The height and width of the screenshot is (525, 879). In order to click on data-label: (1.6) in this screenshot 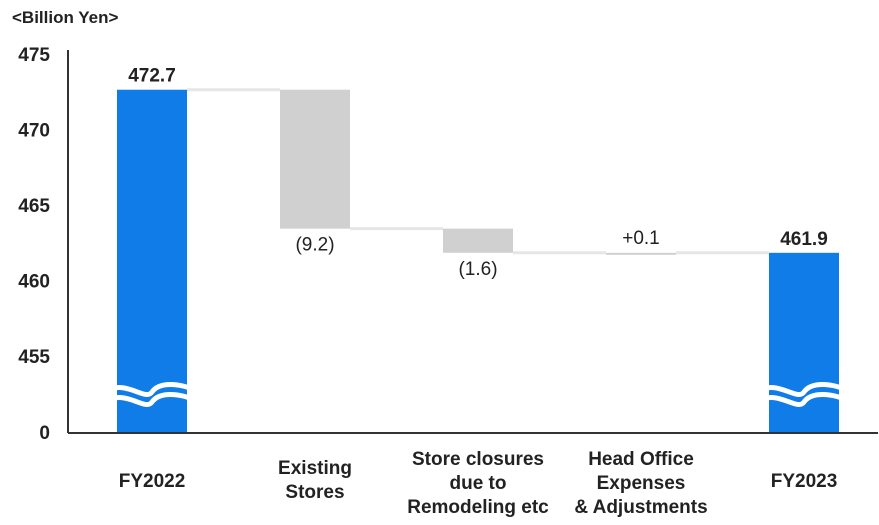, I will do `click(477, 269)`.